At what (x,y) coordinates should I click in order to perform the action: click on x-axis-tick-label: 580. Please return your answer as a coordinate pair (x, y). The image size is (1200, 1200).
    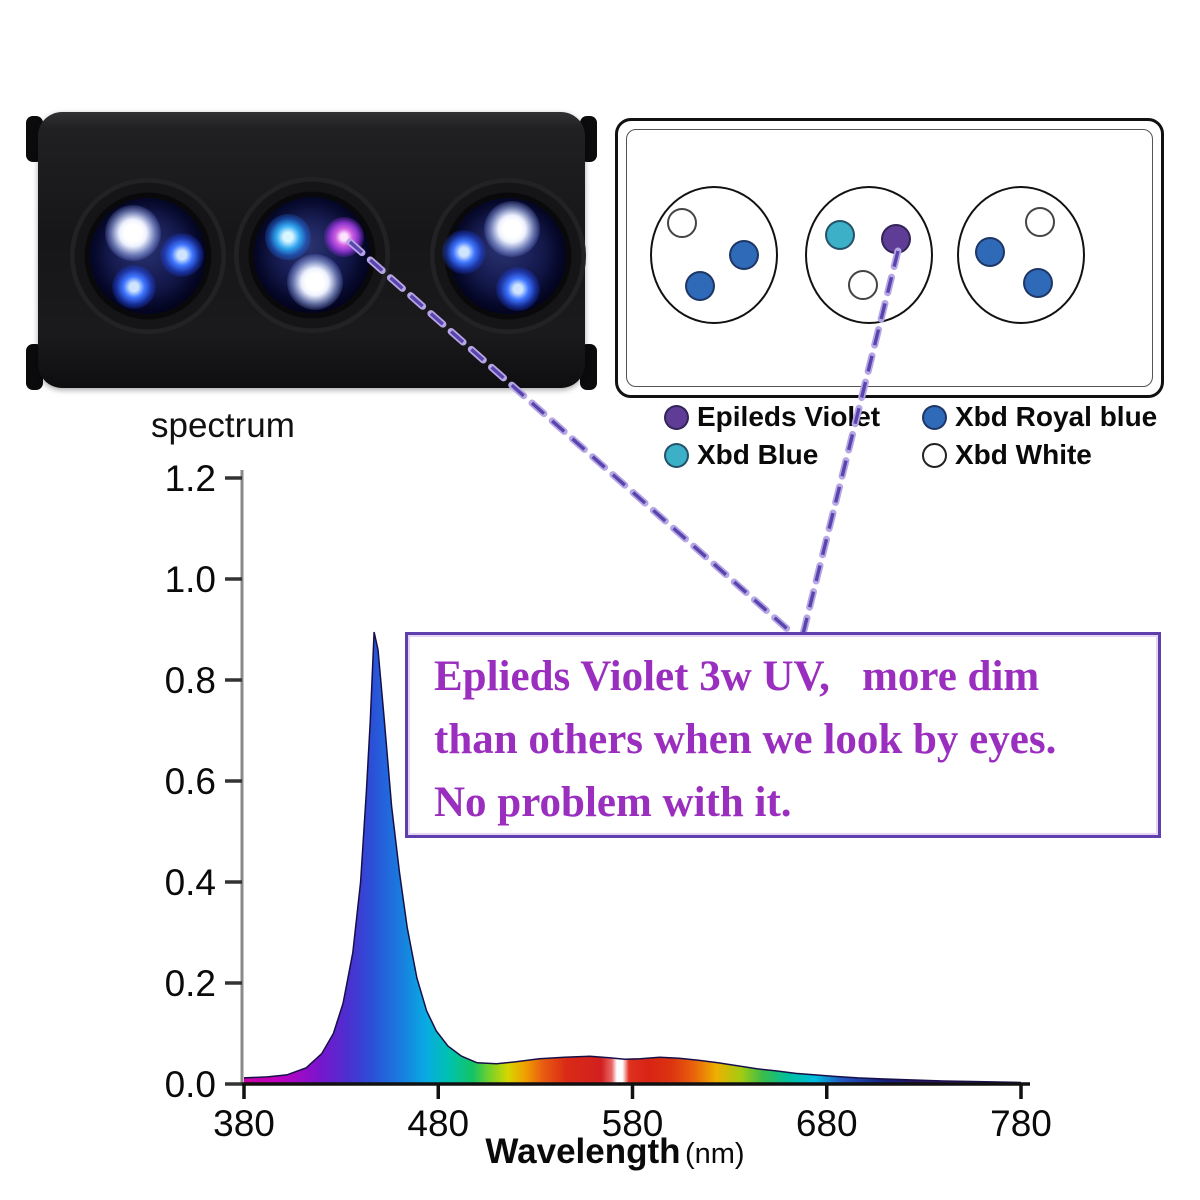
    Looking at the image, I should click on (633, 1123).